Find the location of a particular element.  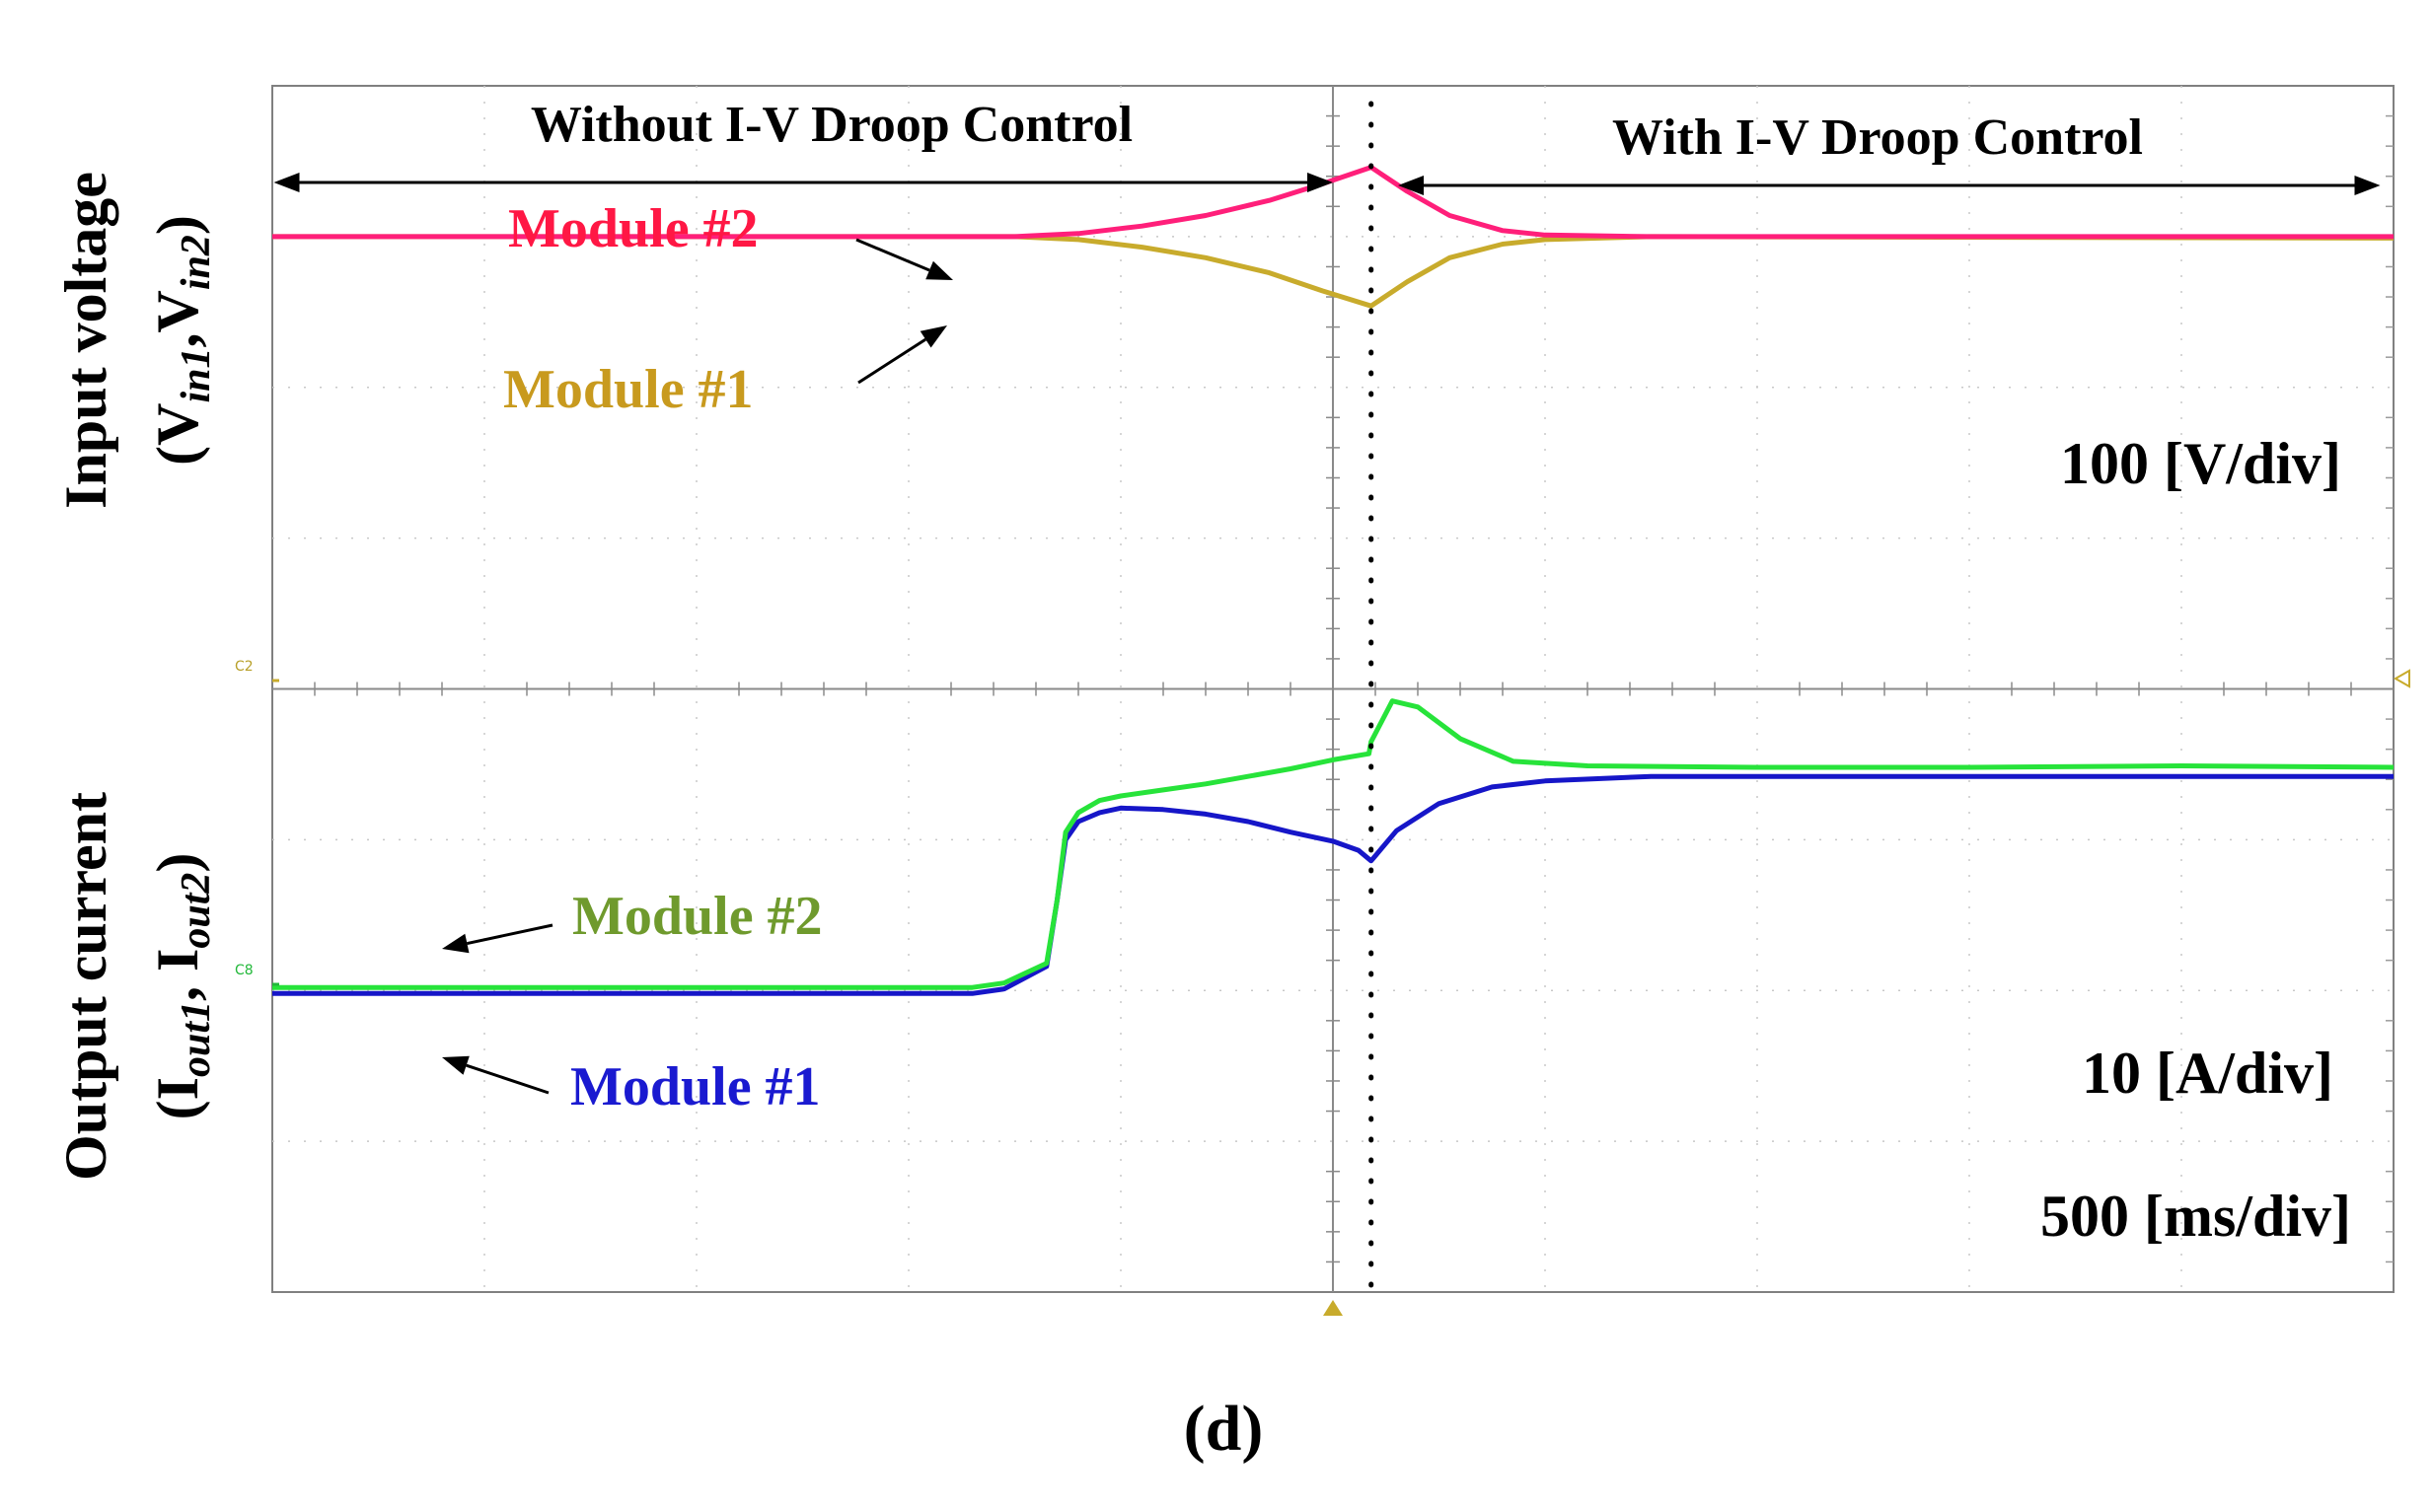

pointer-iout-module1-shaft is located at coordinates (508, 1079).